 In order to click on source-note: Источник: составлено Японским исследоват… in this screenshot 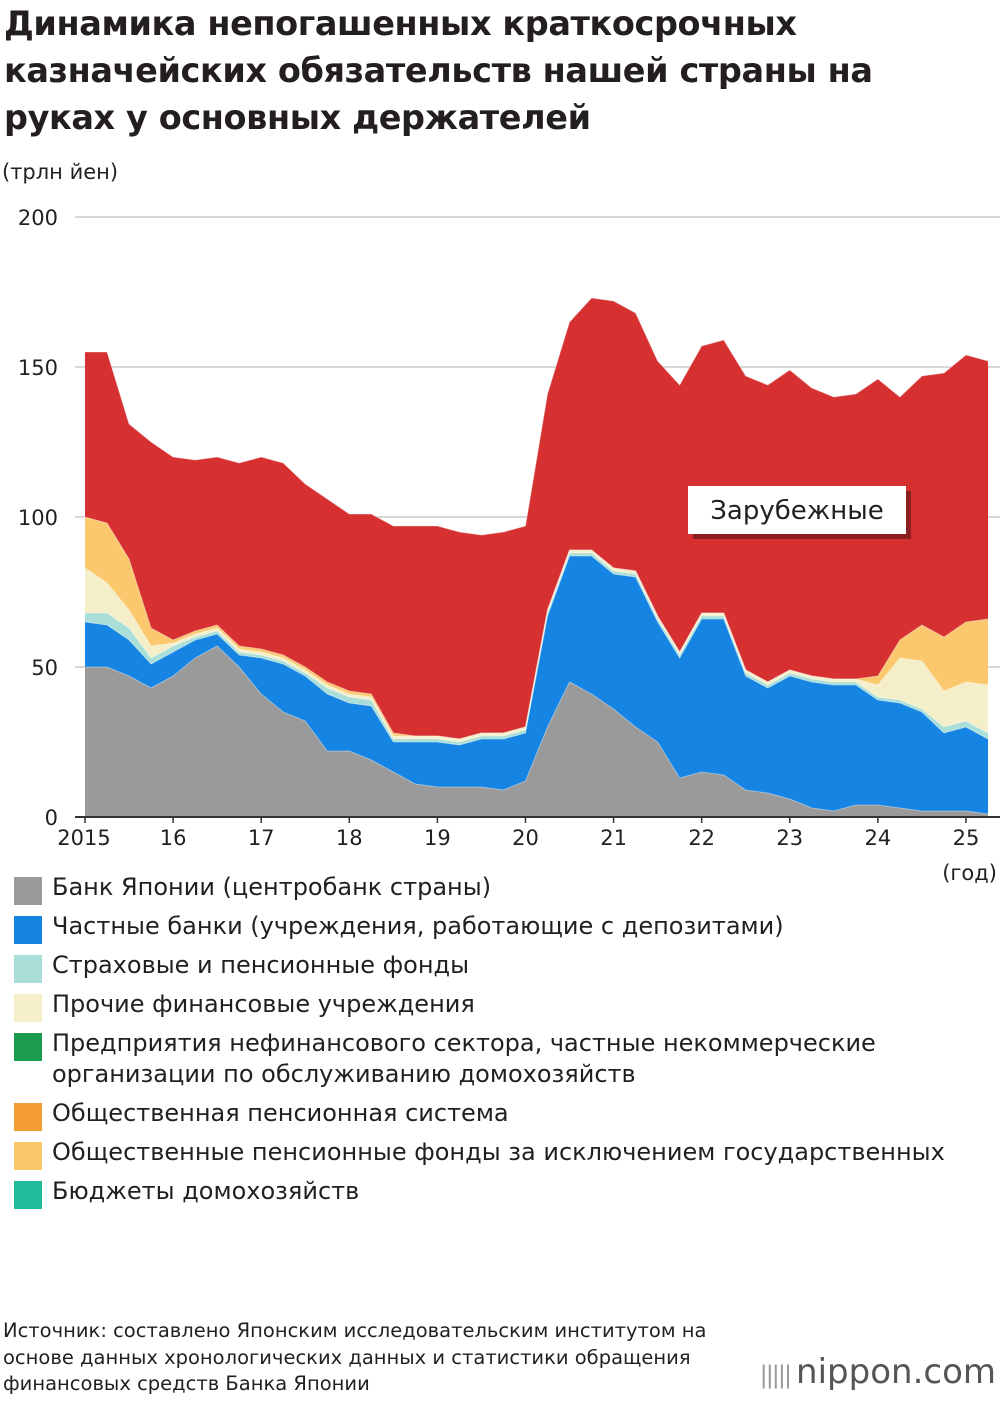, I will do `click(355, 1357)`.